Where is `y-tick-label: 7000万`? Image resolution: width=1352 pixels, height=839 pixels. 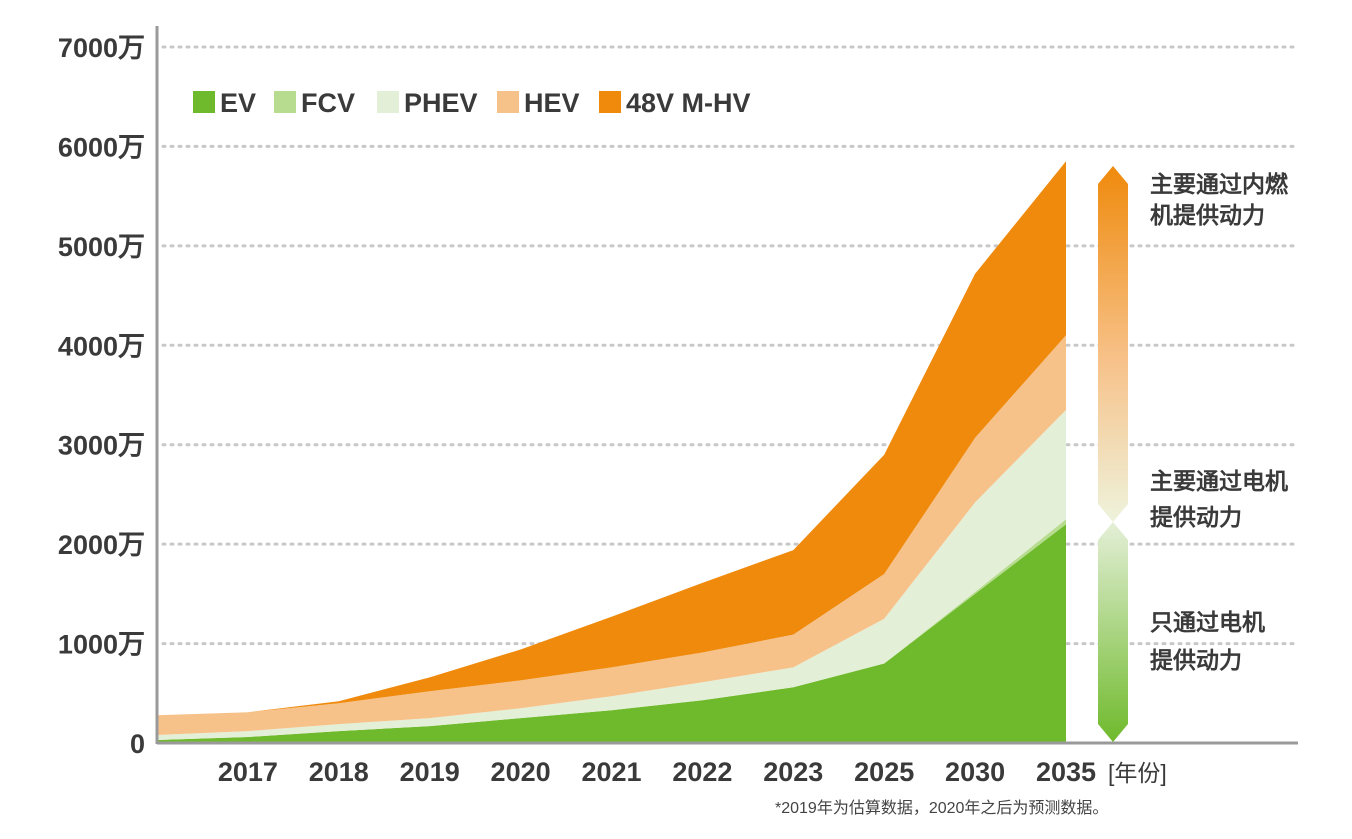
y-tick-label: 7000万 is located at coordinates (101, 48).